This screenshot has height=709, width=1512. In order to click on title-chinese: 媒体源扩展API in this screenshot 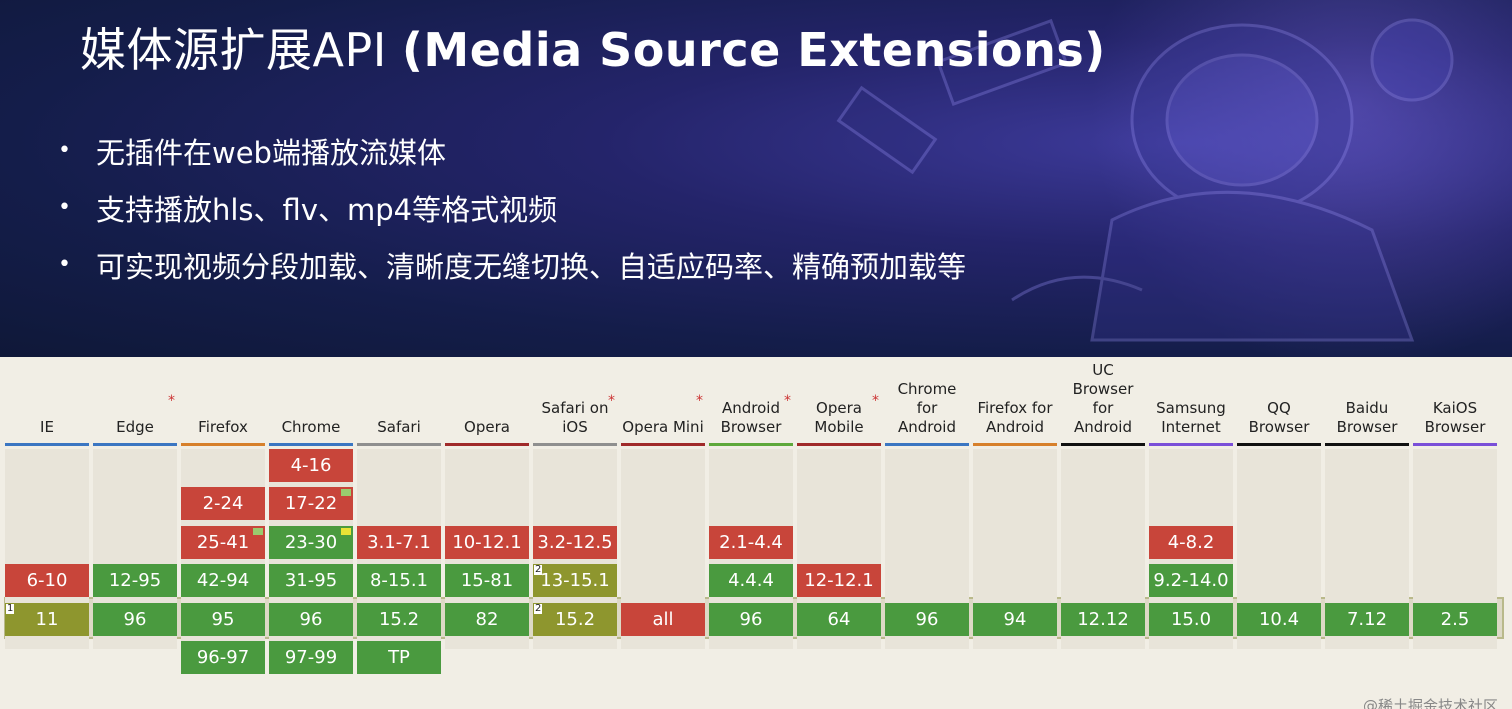, I will do `click(233, 50)`.